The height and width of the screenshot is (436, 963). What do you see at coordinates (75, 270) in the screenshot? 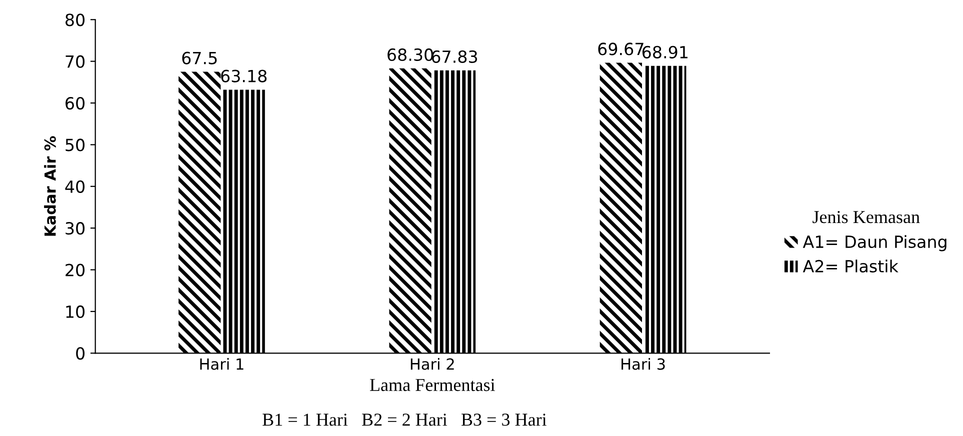
I see `y-tick-label: 20` at bounding box center [75, 270].